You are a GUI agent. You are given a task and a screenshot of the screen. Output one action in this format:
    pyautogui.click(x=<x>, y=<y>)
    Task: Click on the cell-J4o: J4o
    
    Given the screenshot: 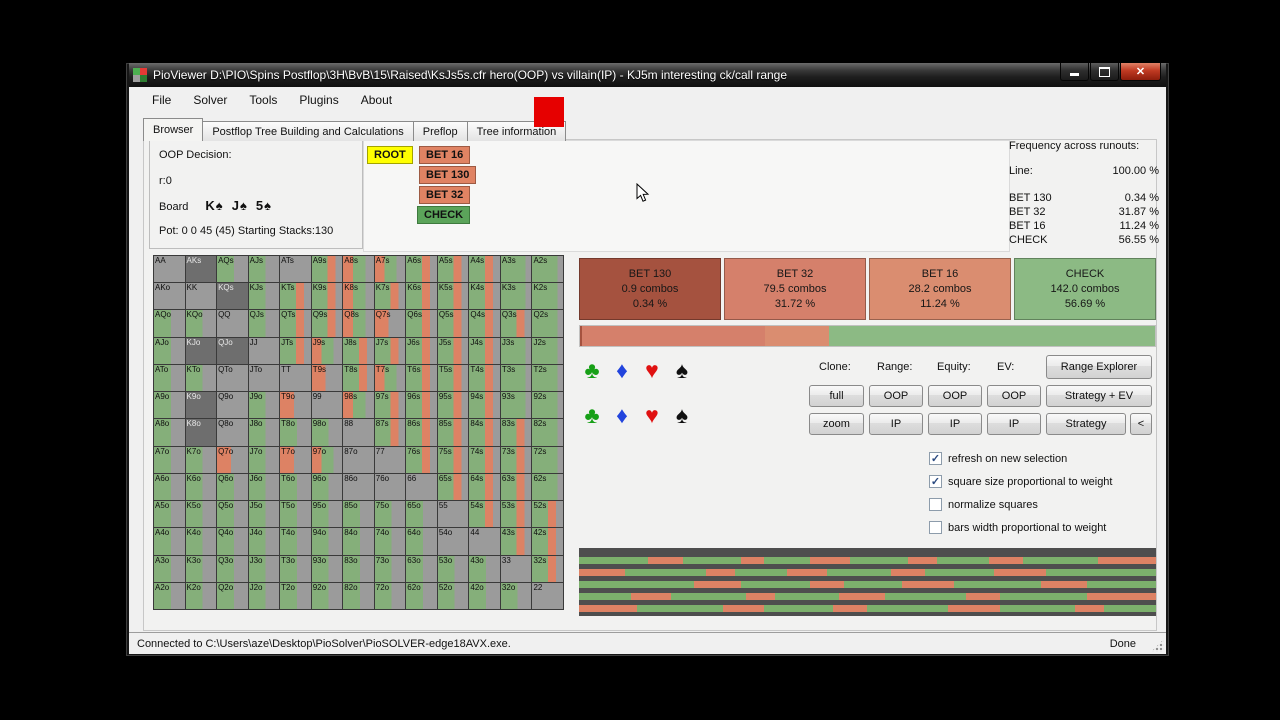 What is the action you would take?
    pyautogui.click(x=264, y=541)
    